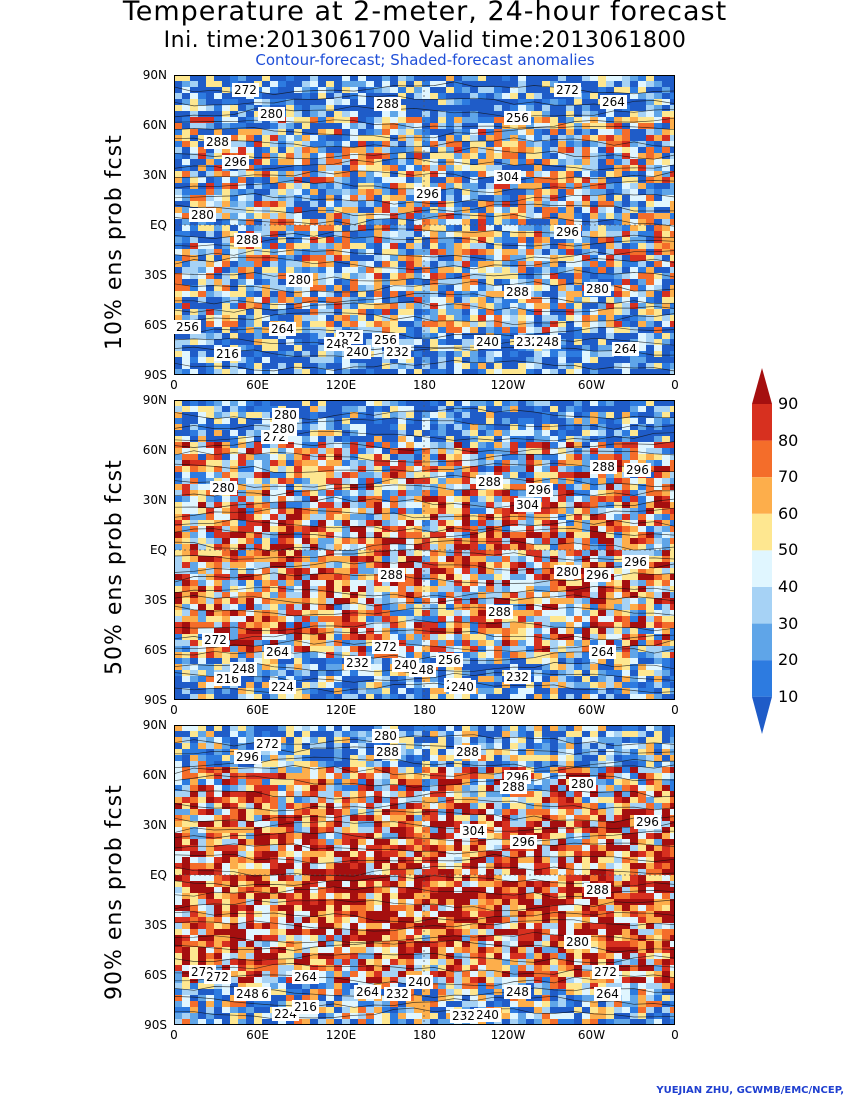 The width and height of the screenshot is (850, 1100). What do you see at coordinates (305, 1007) in the screenshot?
I see `contour-label: 216` at bounding box center [305, 1007].